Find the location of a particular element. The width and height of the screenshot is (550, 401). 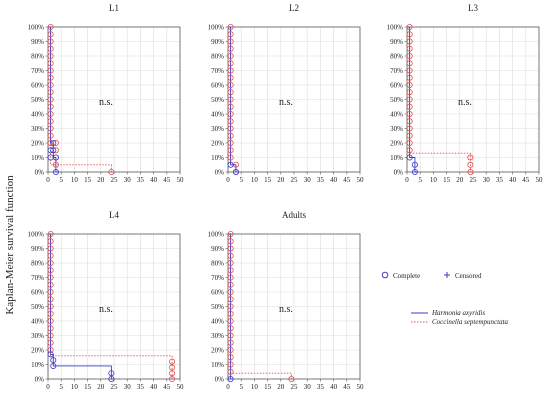

legend-complete-label: Complete is located at coordinates (406, 276).